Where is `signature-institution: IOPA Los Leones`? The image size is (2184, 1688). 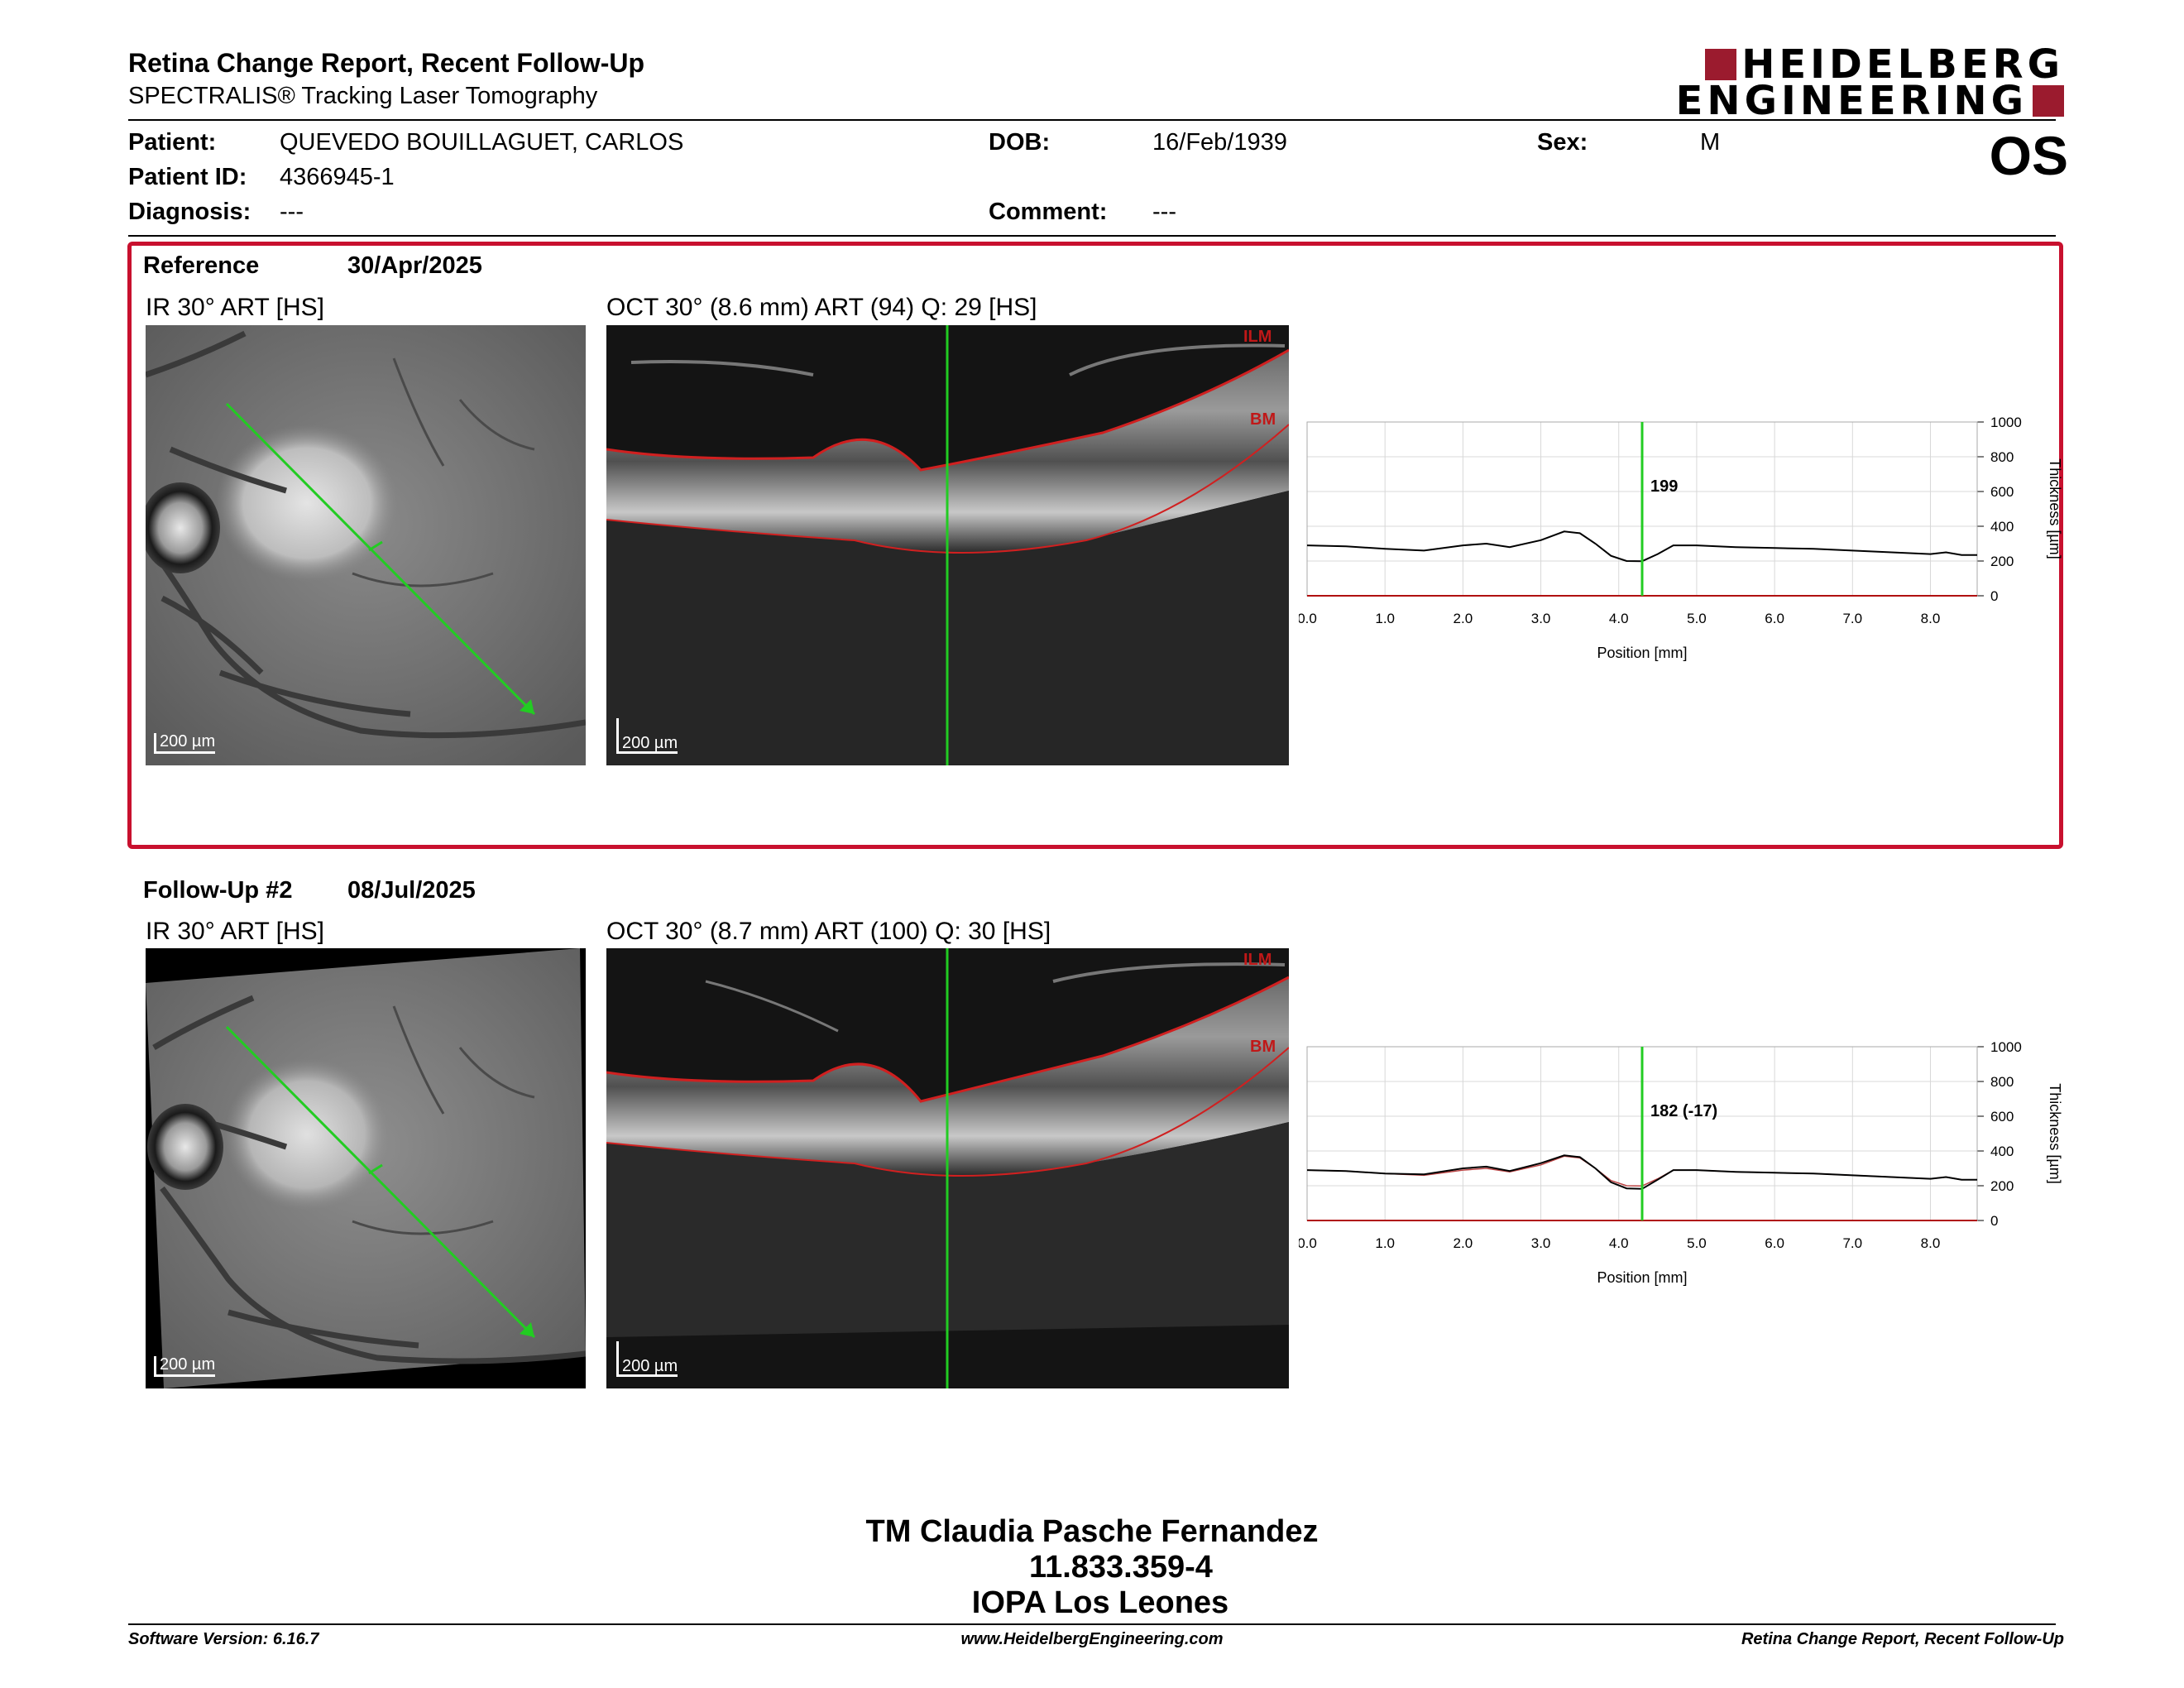 signature-institution: IOPA Los Leones is located at coordinates (1100, 1602).